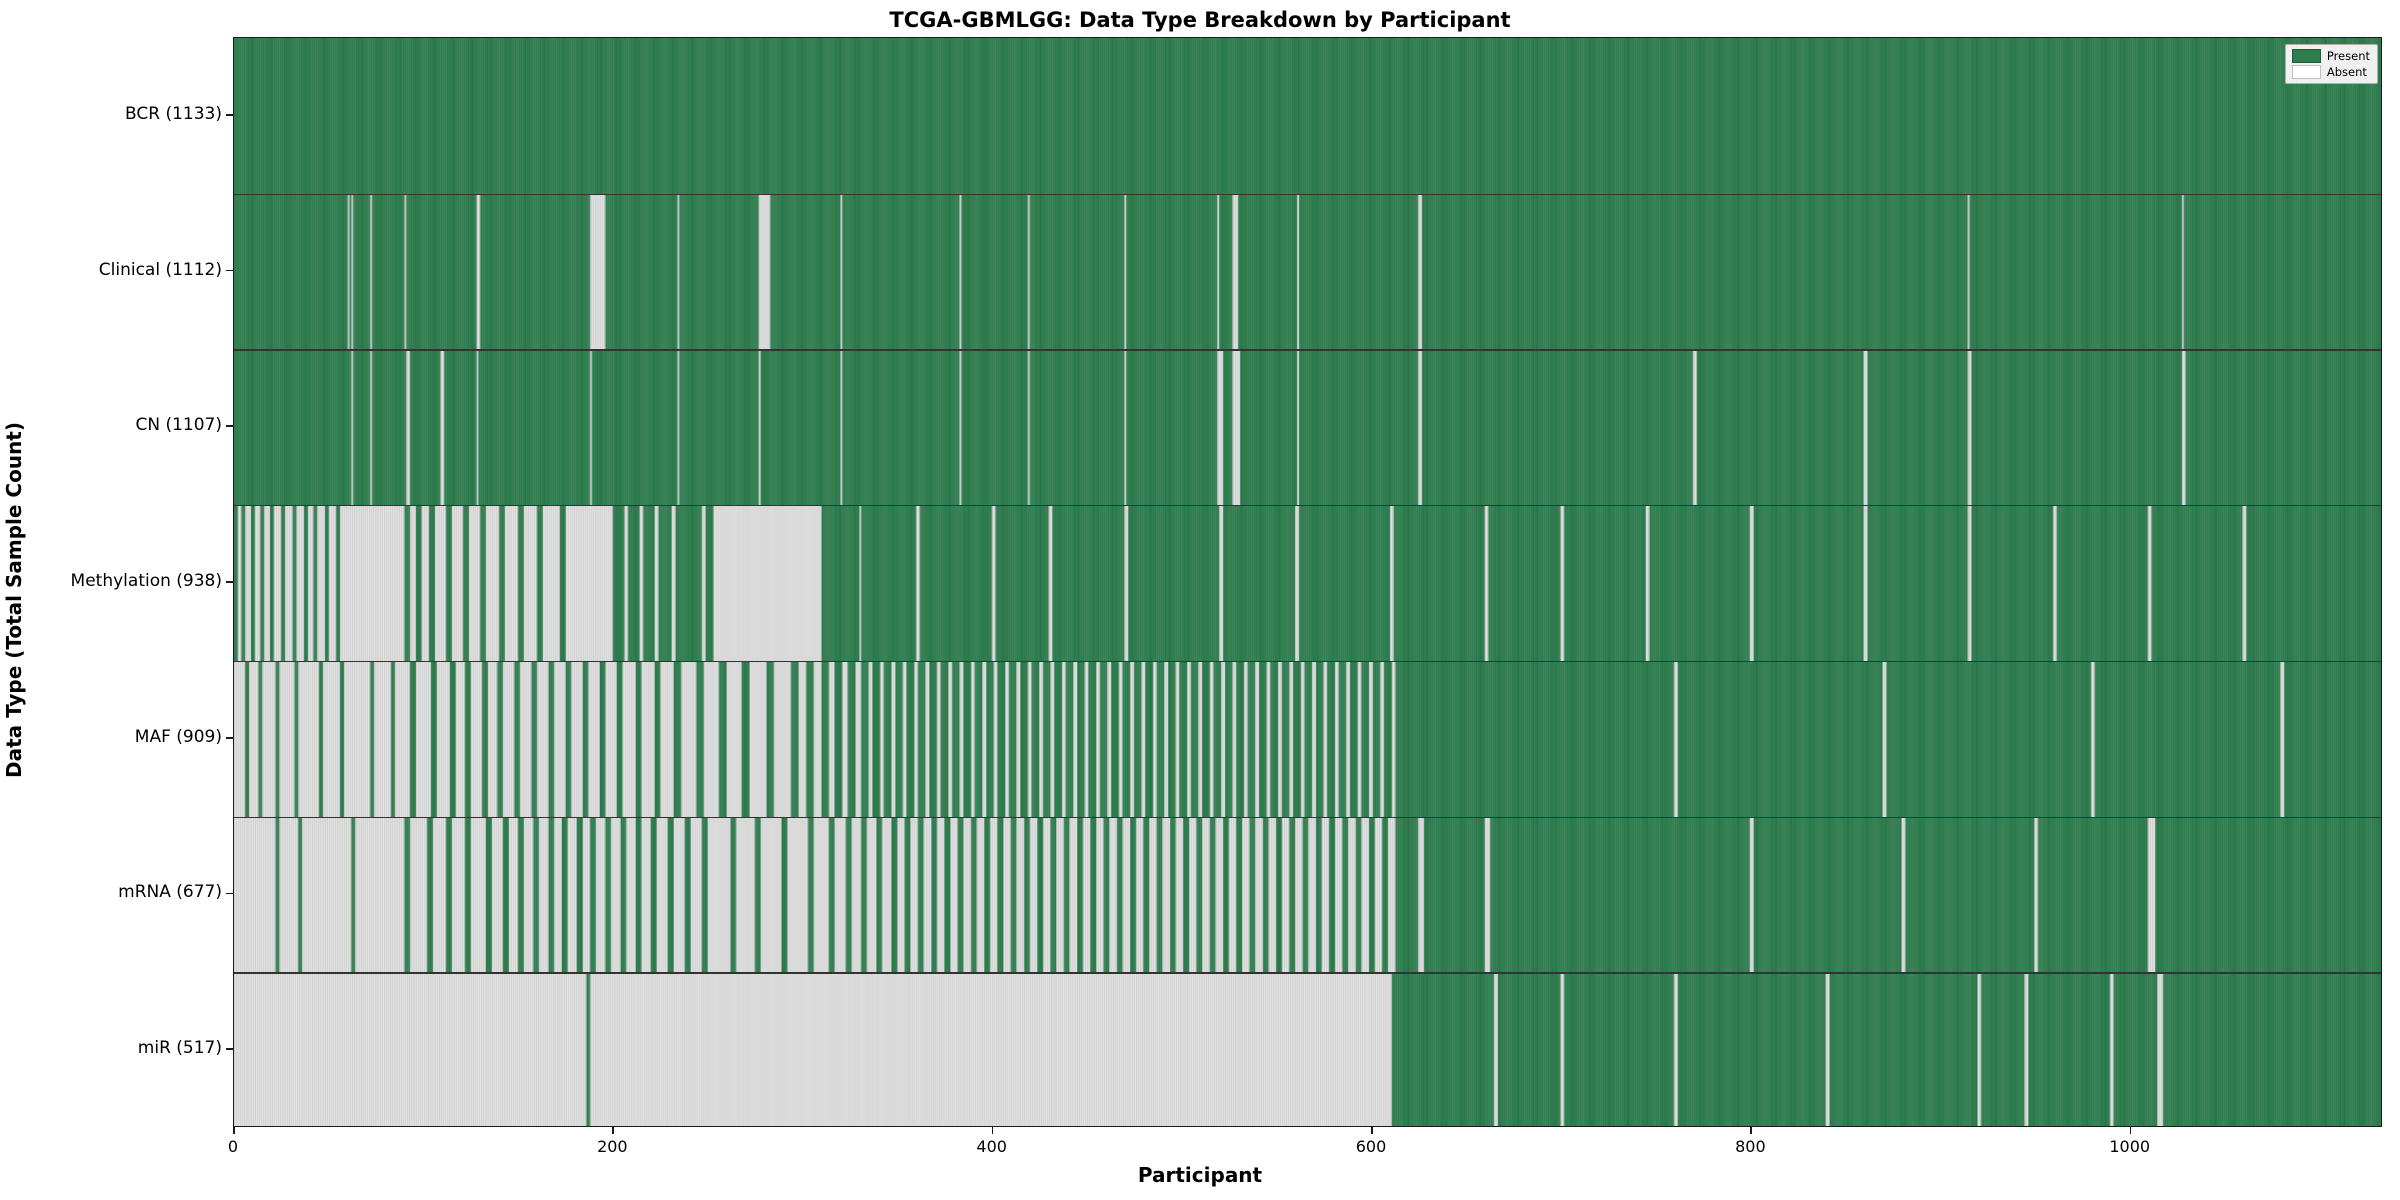  What do you see at coordinates (160, 269) in the screenshot?
I see `y-tick-label-clinical: Clinical (1112)` at bounding box center [160, 269].